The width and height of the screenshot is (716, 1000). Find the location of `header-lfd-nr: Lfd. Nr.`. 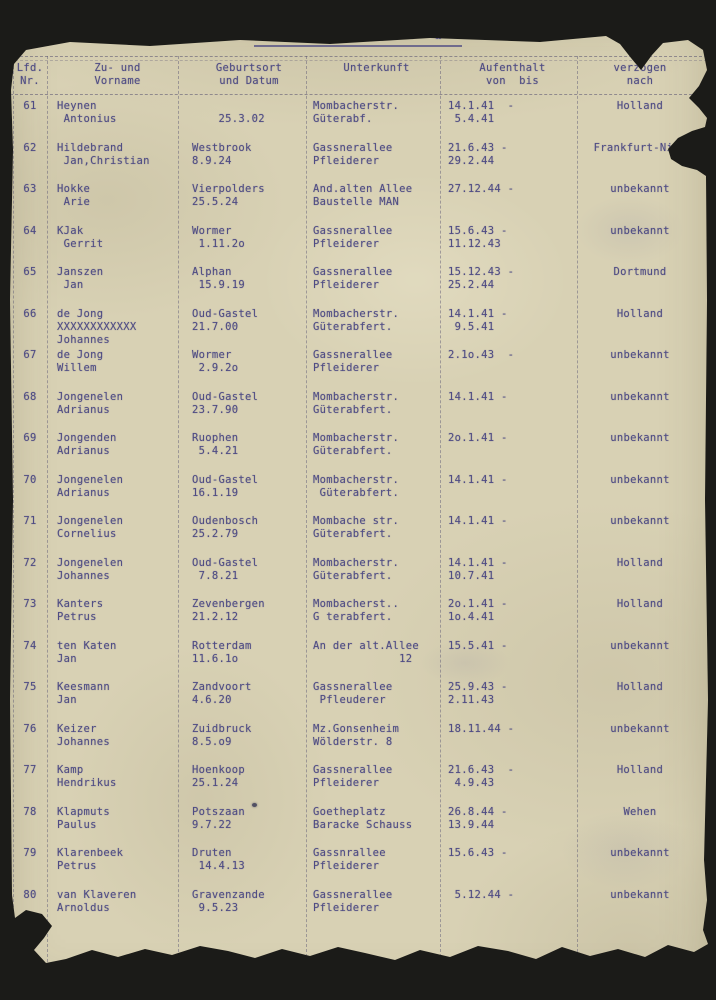

header-lfd-nr: Lfd. Nr. is located at coordinates (30, 74).